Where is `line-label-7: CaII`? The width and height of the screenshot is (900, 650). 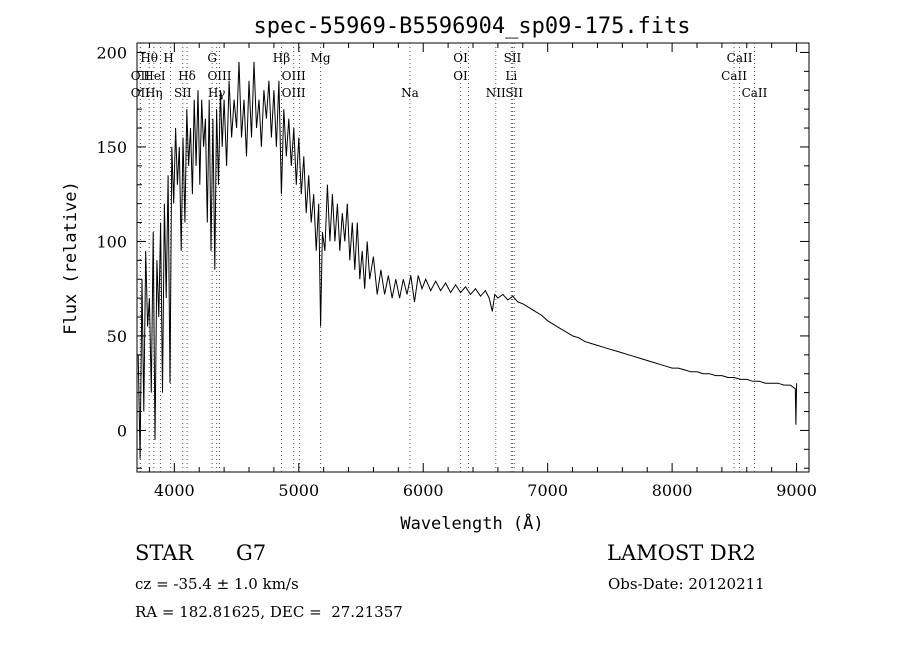
line-label-7: CaII is located at coordinates (740, 58).